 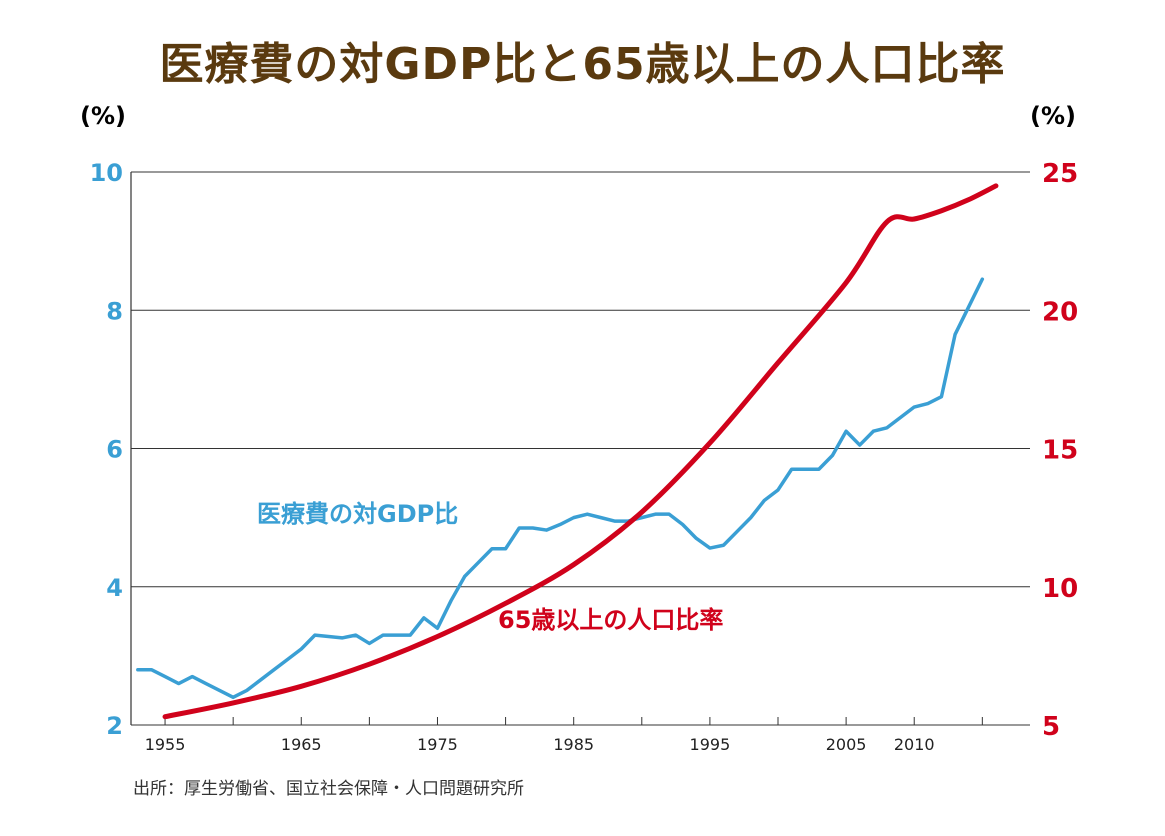 What do you see at coordinates (582, 64) in the screenshot?
I see `chart-title: 医療費の対GDP比と65歳以上の人口比率` at bounding box center [582, 64].